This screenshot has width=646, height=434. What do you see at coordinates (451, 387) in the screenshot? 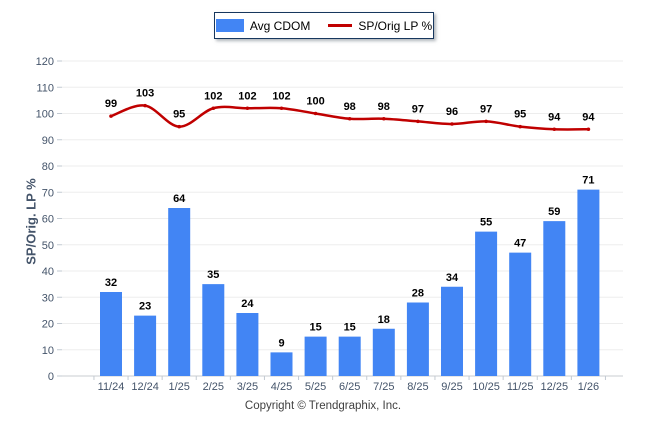
I see `x-tick-label: 9/25` at bounding box center [451, 387].